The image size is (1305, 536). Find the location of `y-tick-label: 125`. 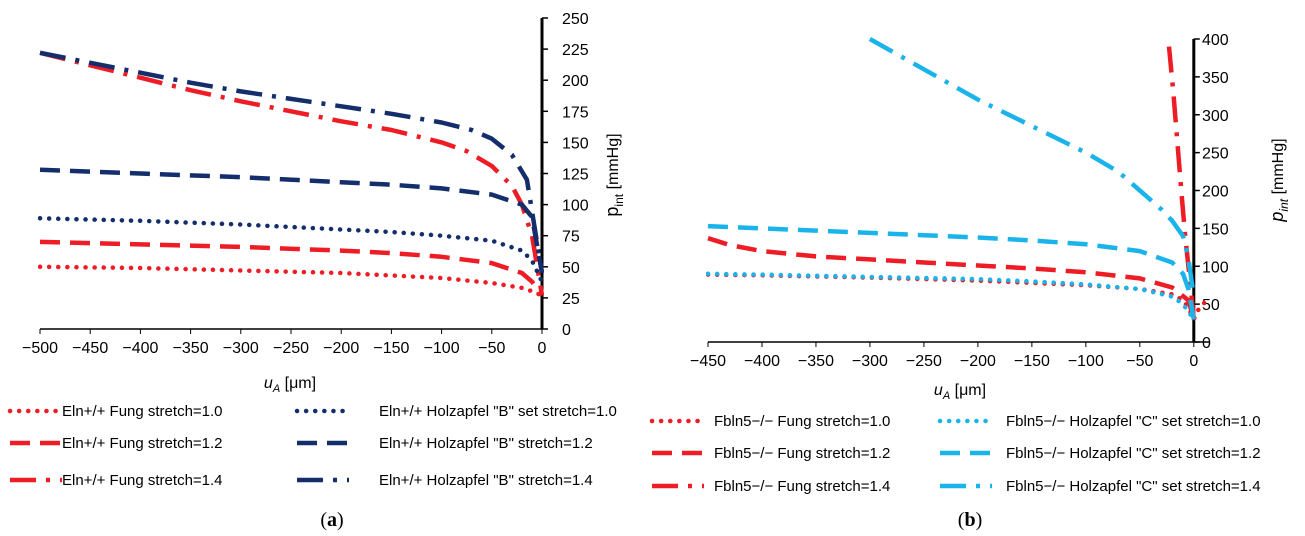

y-tick-label: 125 is located at coordinates (575, 175).